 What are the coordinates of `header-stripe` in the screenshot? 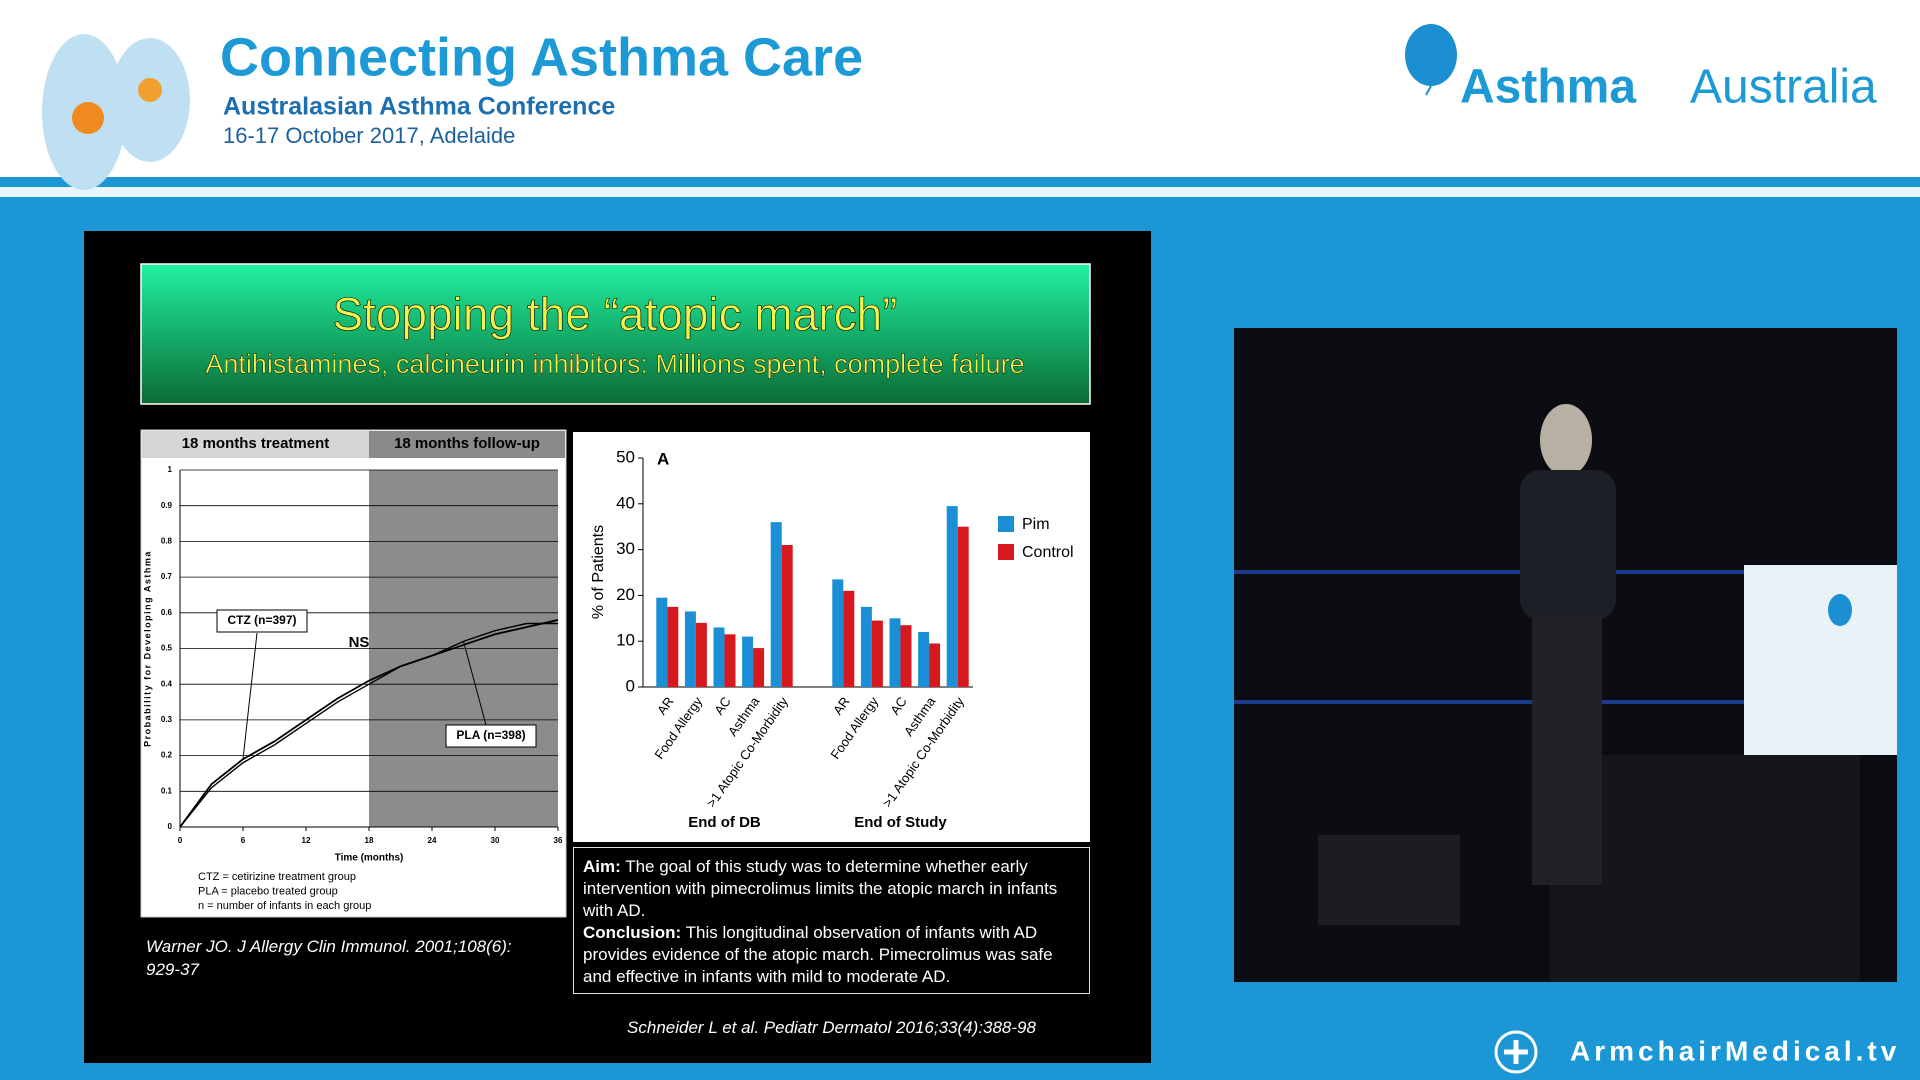 It's located at (960, 182).